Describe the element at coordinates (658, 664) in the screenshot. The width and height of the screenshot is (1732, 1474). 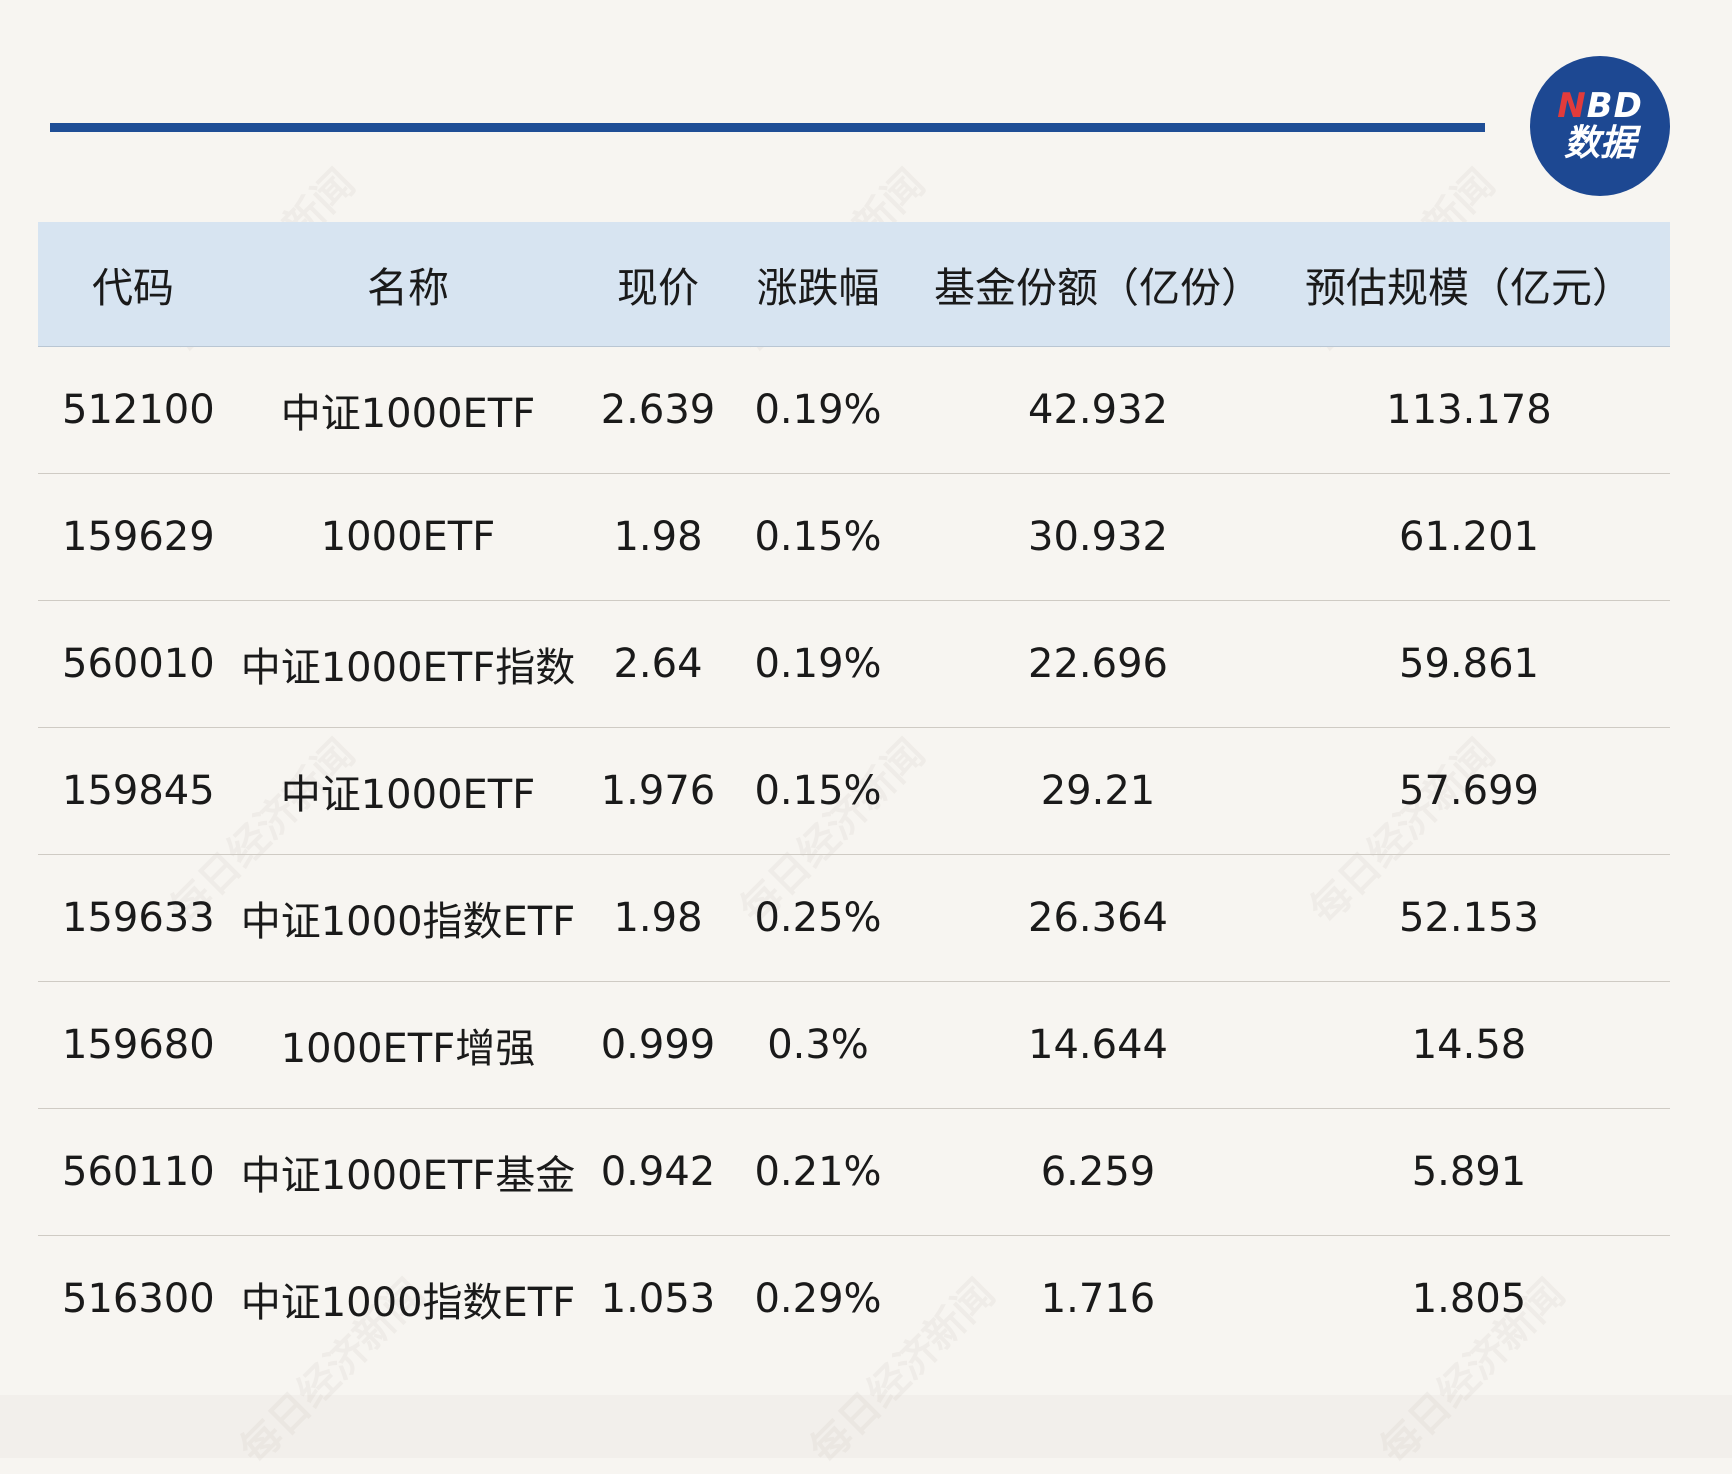
I see `cell-price: 2.64` at that location.